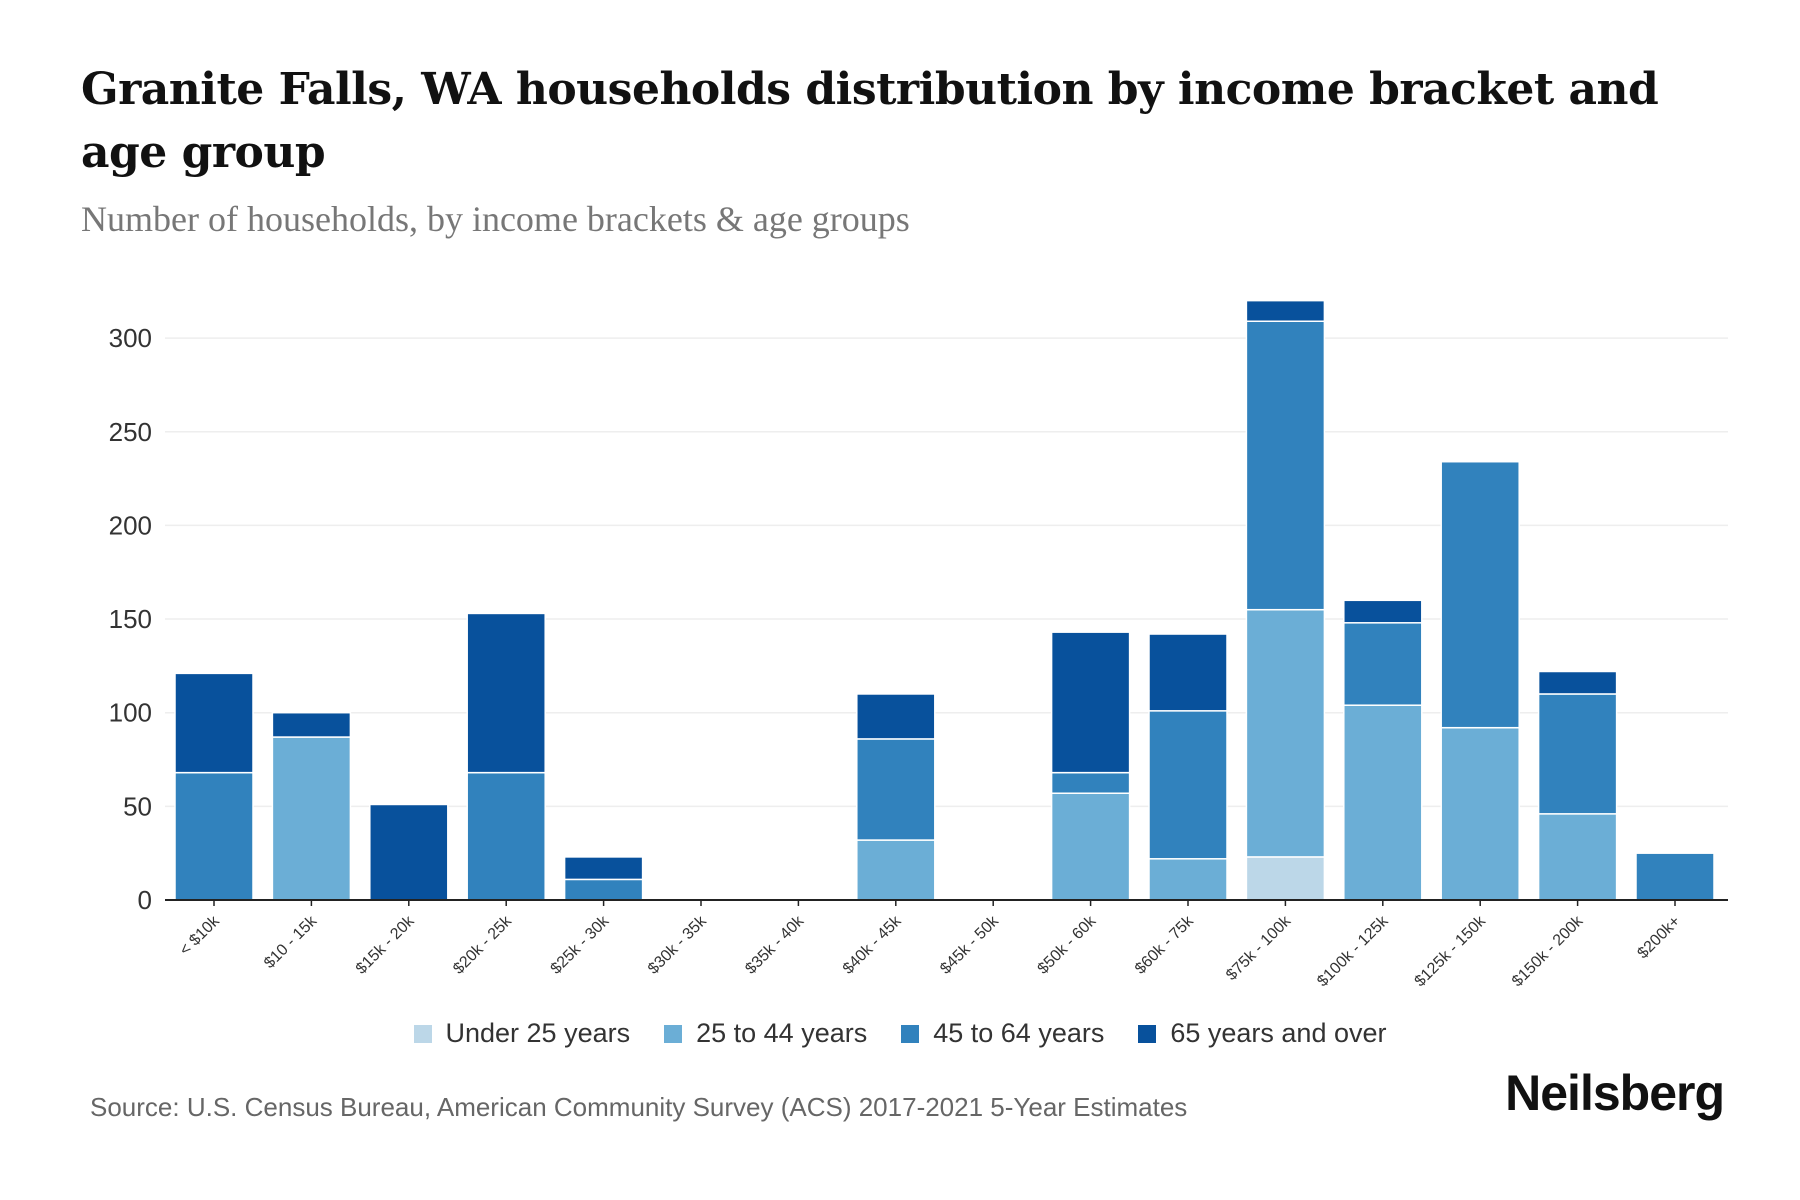  I want to click on x-tick-label: $60k - 75k, so click(1165, 945).